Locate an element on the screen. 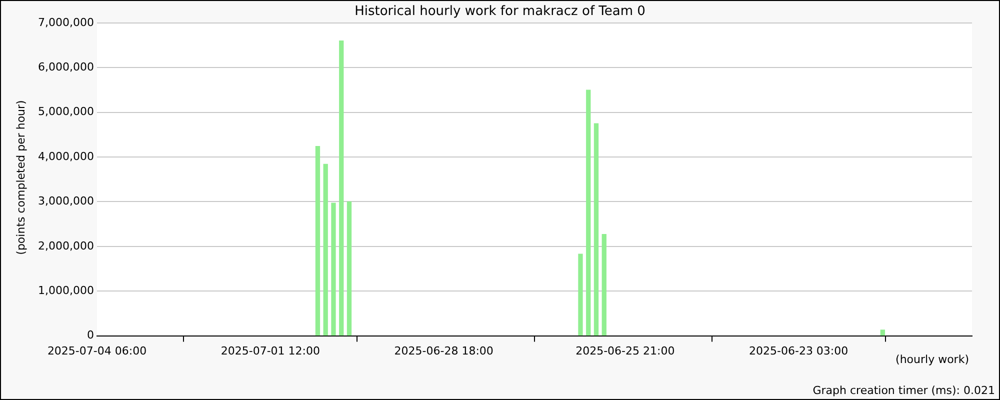 Image resolution: width=1000 pixels, height=400 pixels. y-tick-label: 6,000,000 is located at coordinates (66, 67).